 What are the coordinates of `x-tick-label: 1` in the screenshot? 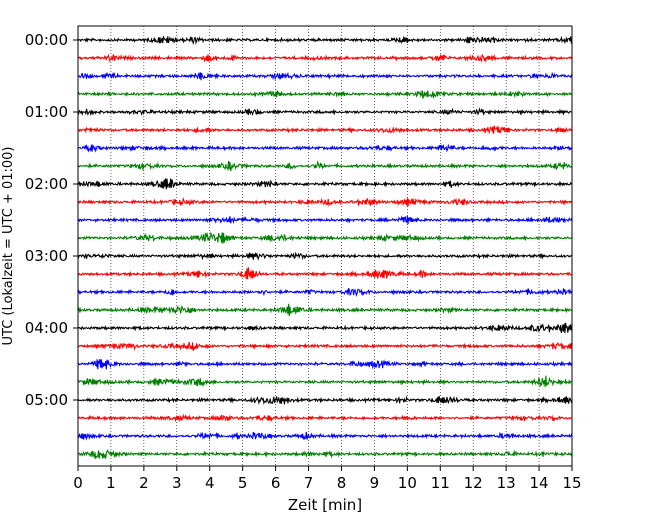 It's located at (111, 483).